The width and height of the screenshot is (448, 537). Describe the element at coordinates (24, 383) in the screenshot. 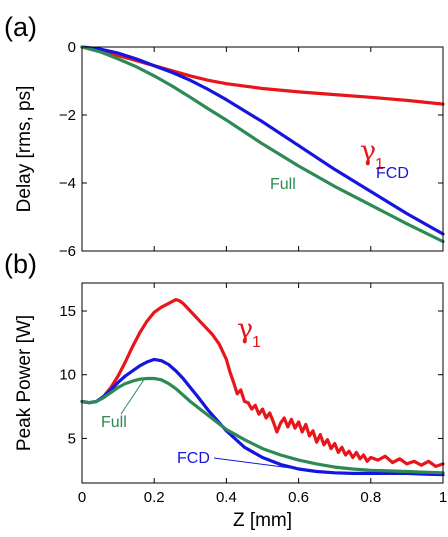

I see `y-axis-label: Peak Power [W]` at that location.